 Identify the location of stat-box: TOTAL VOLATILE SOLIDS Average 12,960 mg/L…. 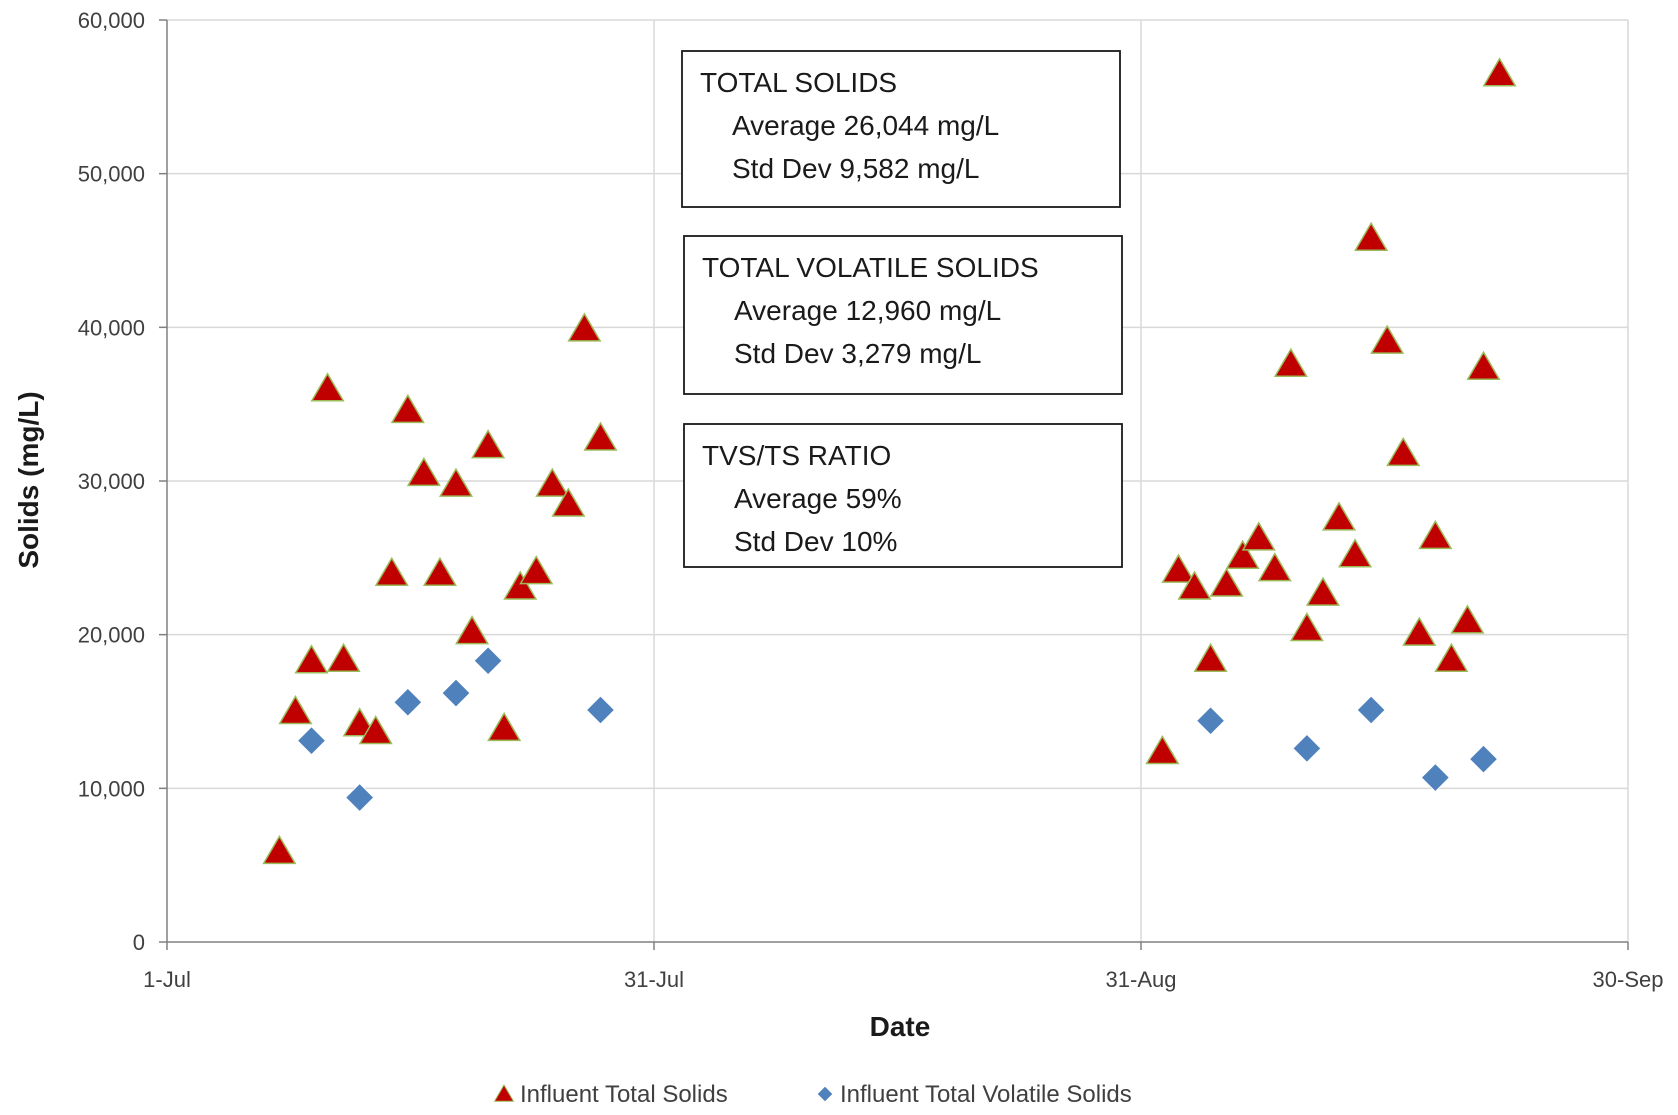
(903, 315).